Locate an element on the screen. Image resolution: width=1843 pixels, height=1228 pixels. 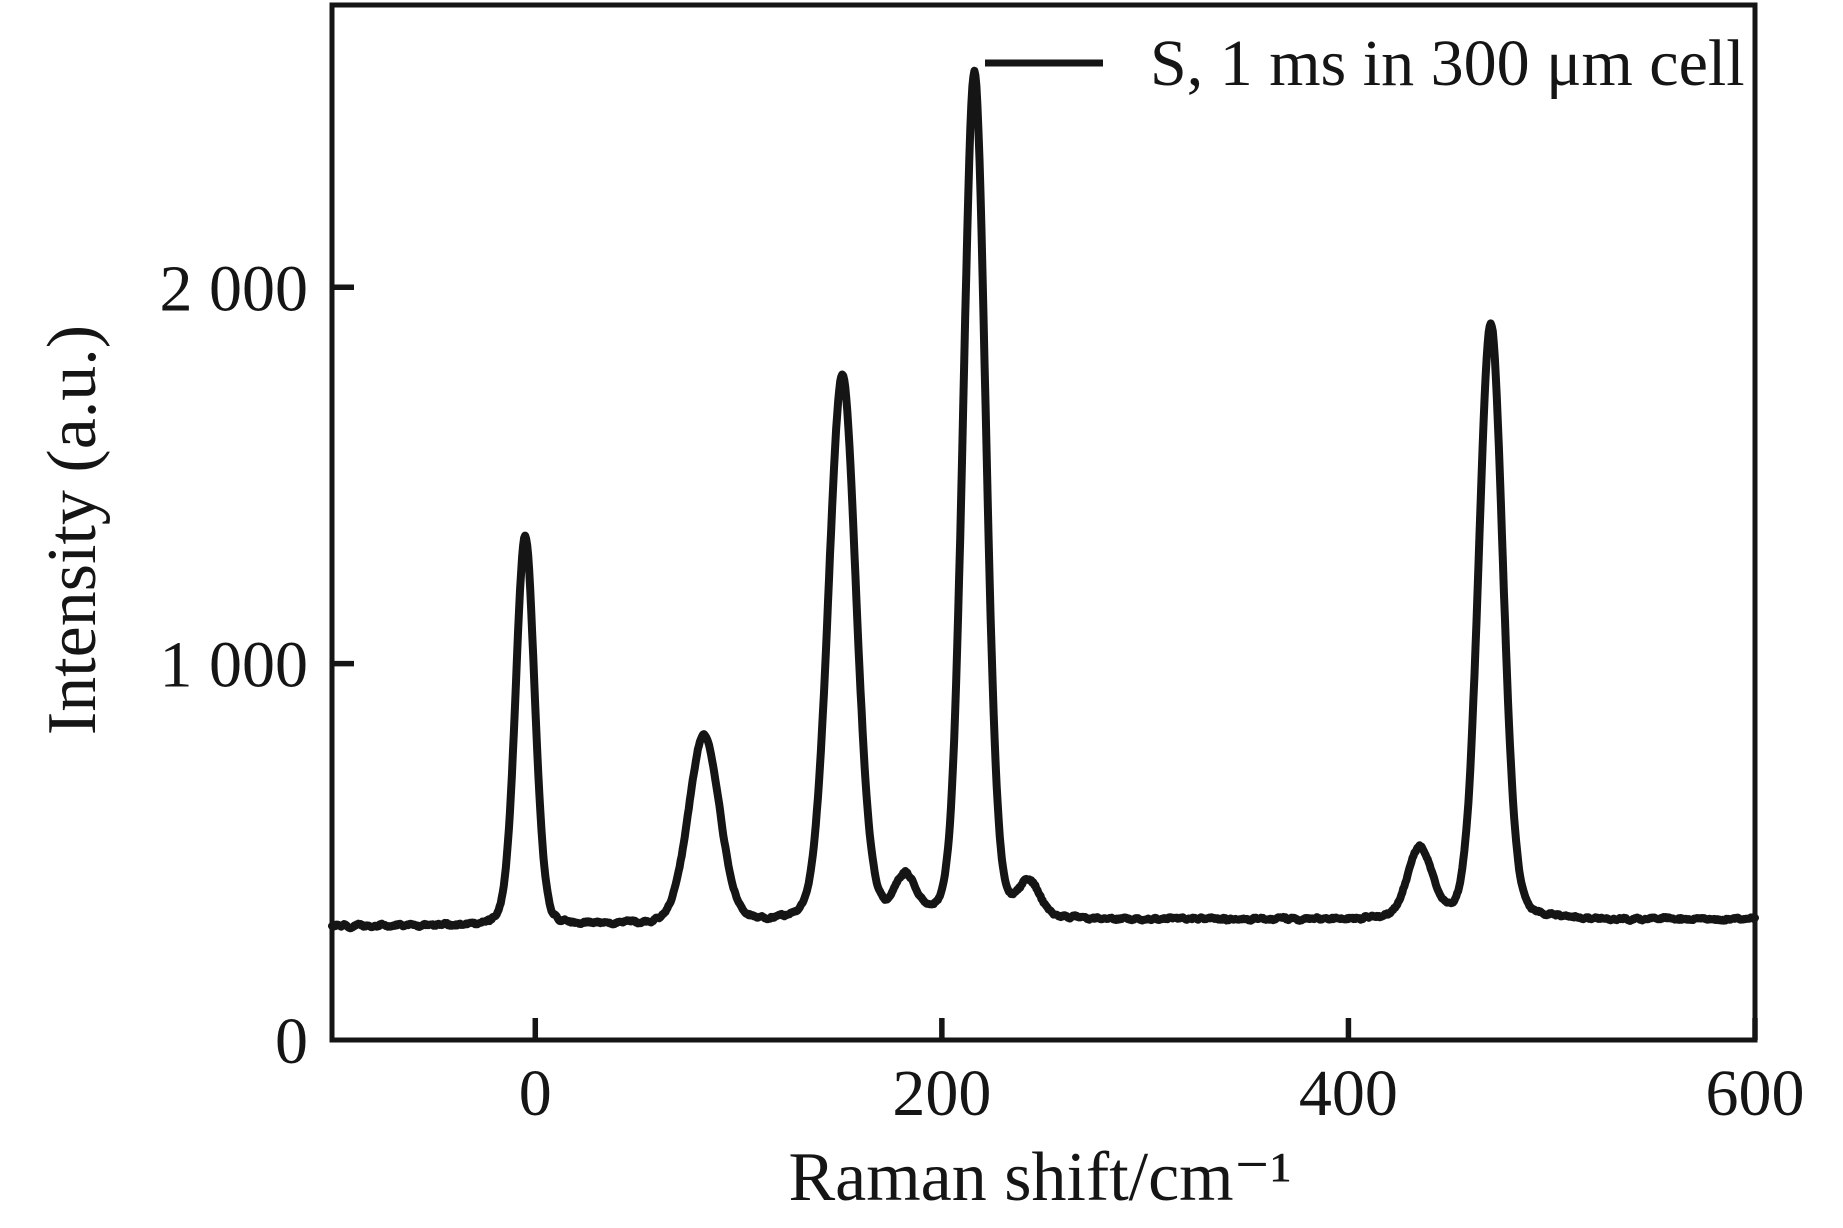
x-tick-label: 0 is located at coordinates (535, 1093).